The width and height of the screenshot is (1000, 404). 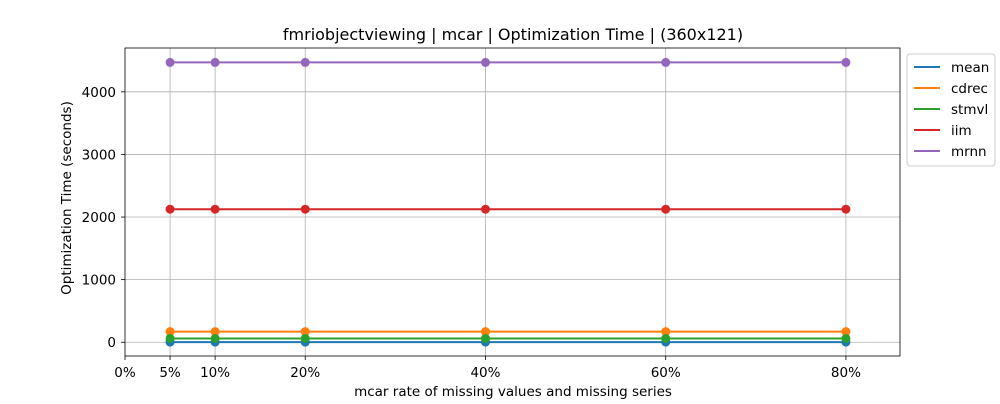 What do you see at coordinates (99, 155) in the screenshot?
I see `y-tick-label: 3000` at bounding box center [99, 155].